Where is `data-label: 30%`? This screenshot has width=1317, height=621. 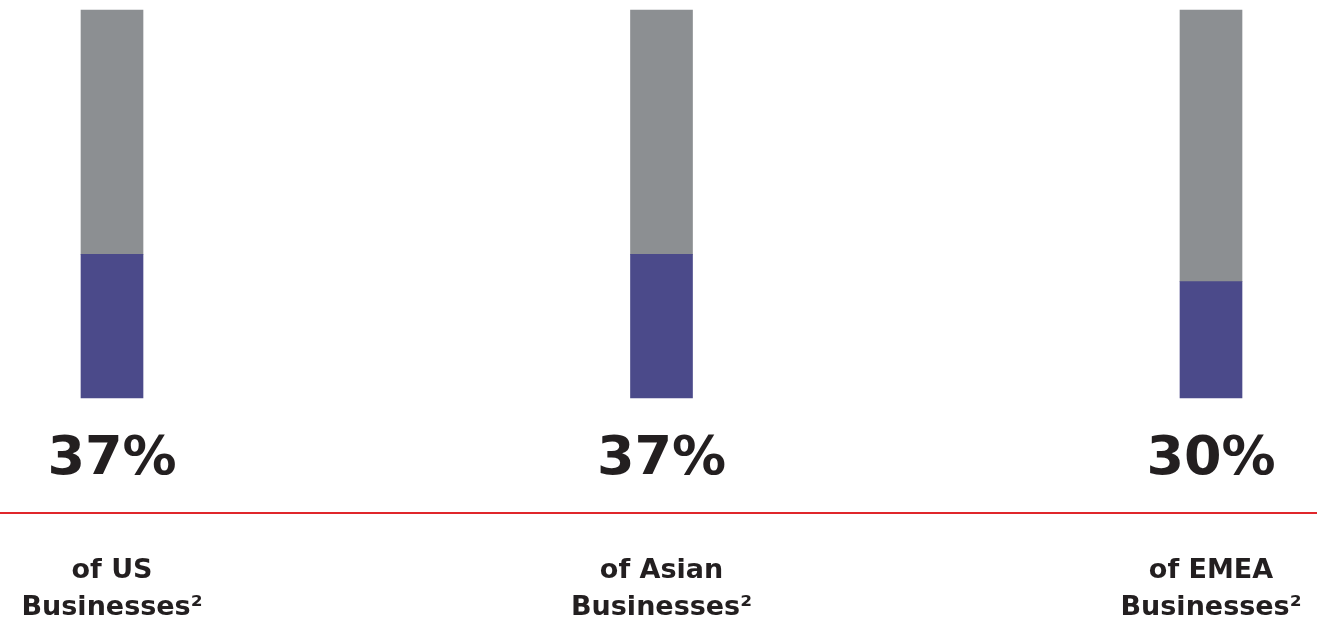
data-label: 30% is located at coordinates (1211, 456).